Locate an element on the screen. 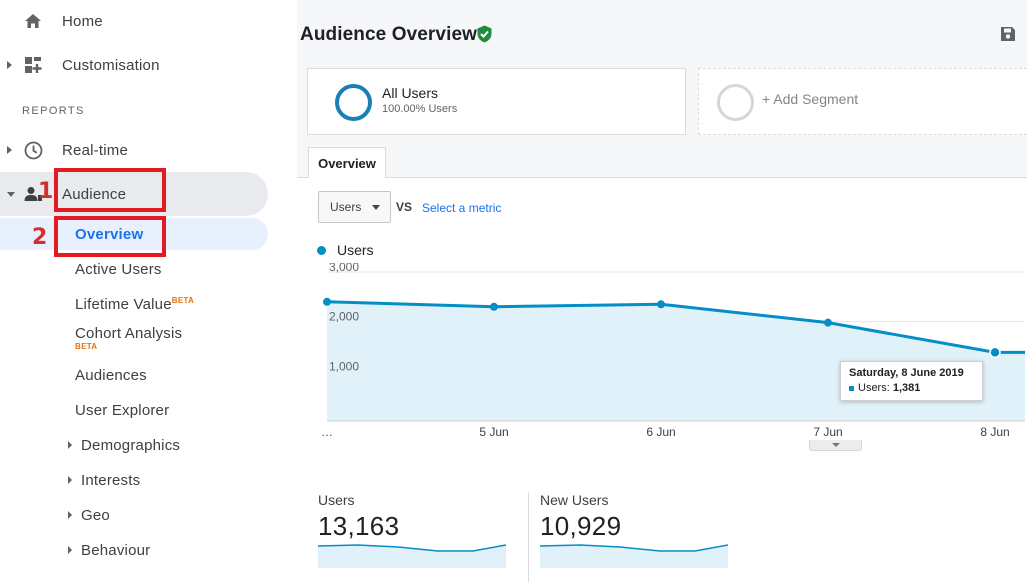 Image resolution: width=1027 pixels, height=582 pixels. sidebar-item-label: Customisation is located at coordinates (111, 65).